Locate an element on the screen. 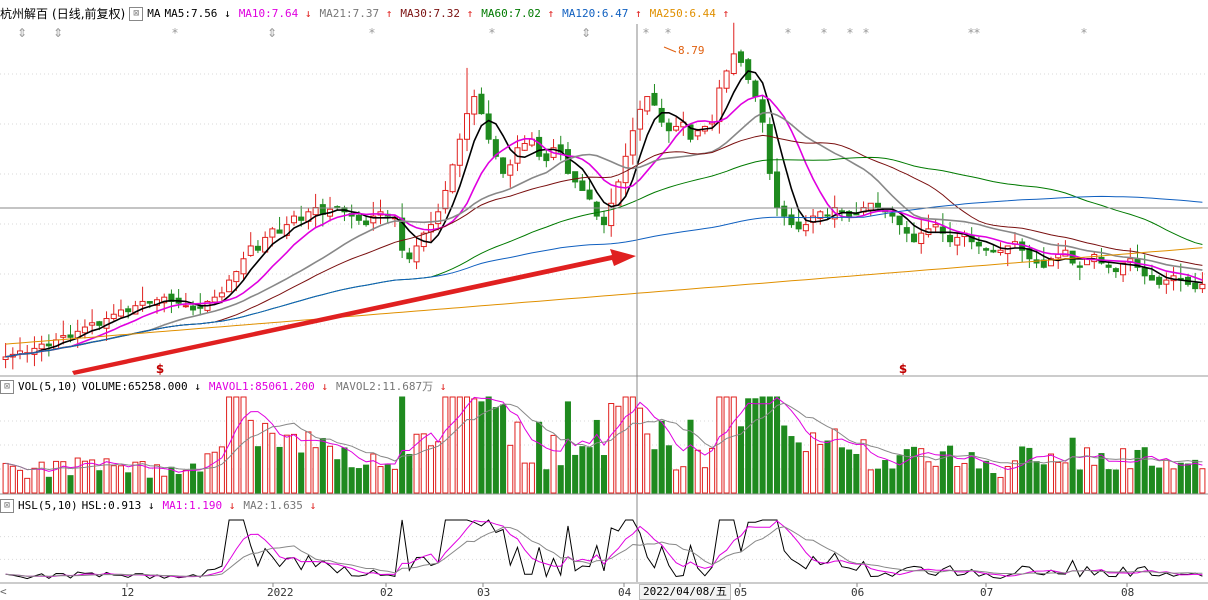  stock-name: 杭州解百 is located at coordinates (24, 14).